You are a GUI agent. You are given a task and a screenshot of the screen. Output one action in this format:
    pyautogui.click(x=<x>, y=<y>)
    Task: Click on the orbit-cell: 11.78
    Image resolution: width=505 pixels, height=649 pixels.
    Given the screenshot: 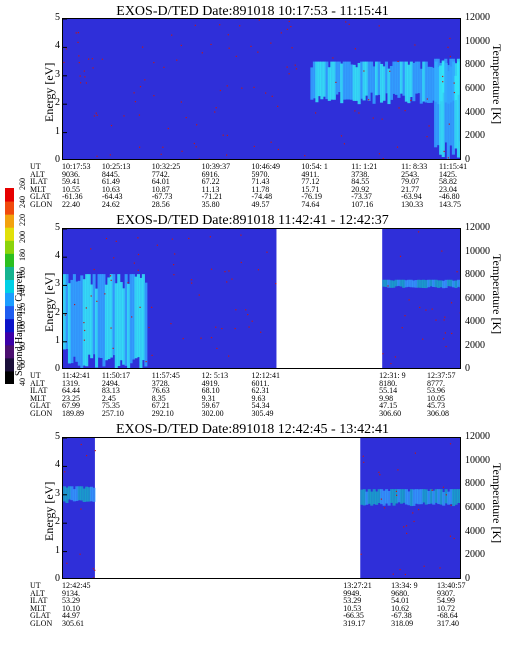 What is the action you would take?
    pyautogui.click(x=260, y=189)
    